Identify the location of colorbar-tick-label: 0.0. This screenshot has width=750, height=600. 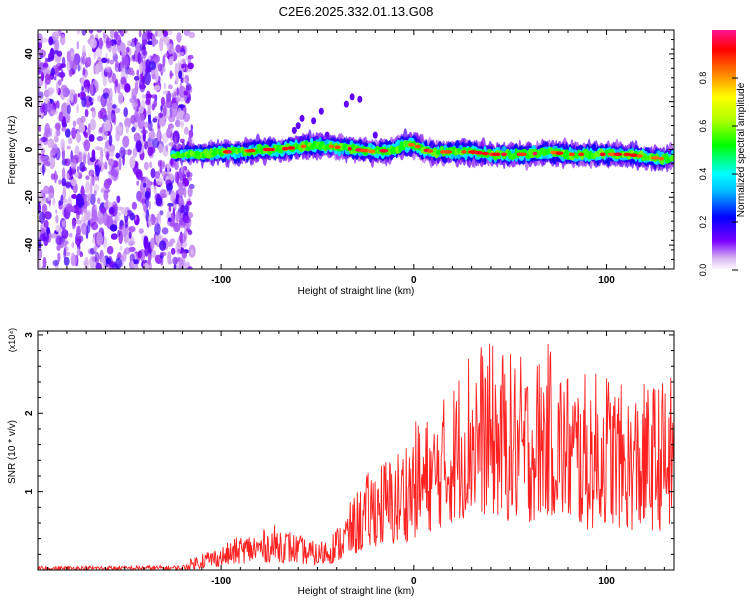
(703, 270).